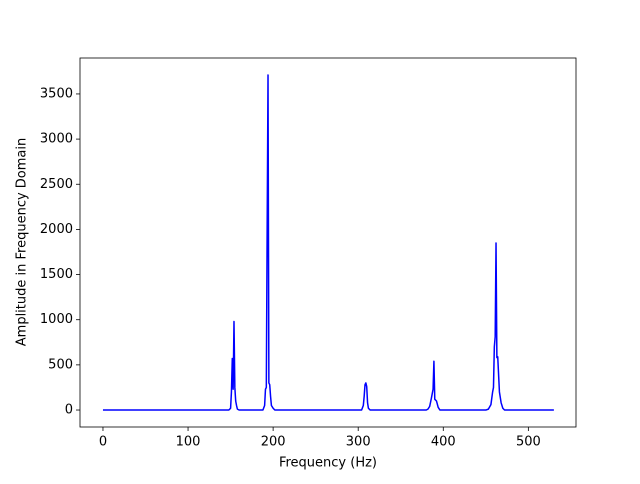 Image resolution: width=640 pixels, height=484 pixels. I want to click on y-tick-label: 2500, so click(56, 184).